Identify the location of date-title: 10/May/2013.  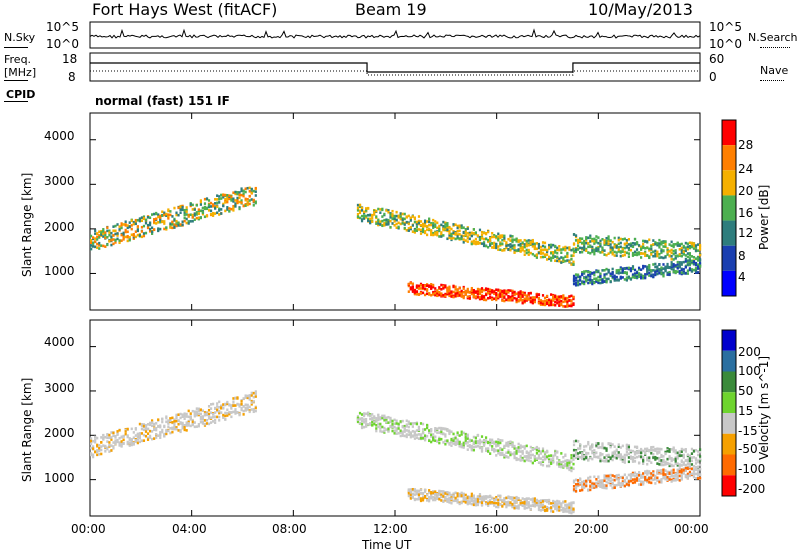
(640, 9).